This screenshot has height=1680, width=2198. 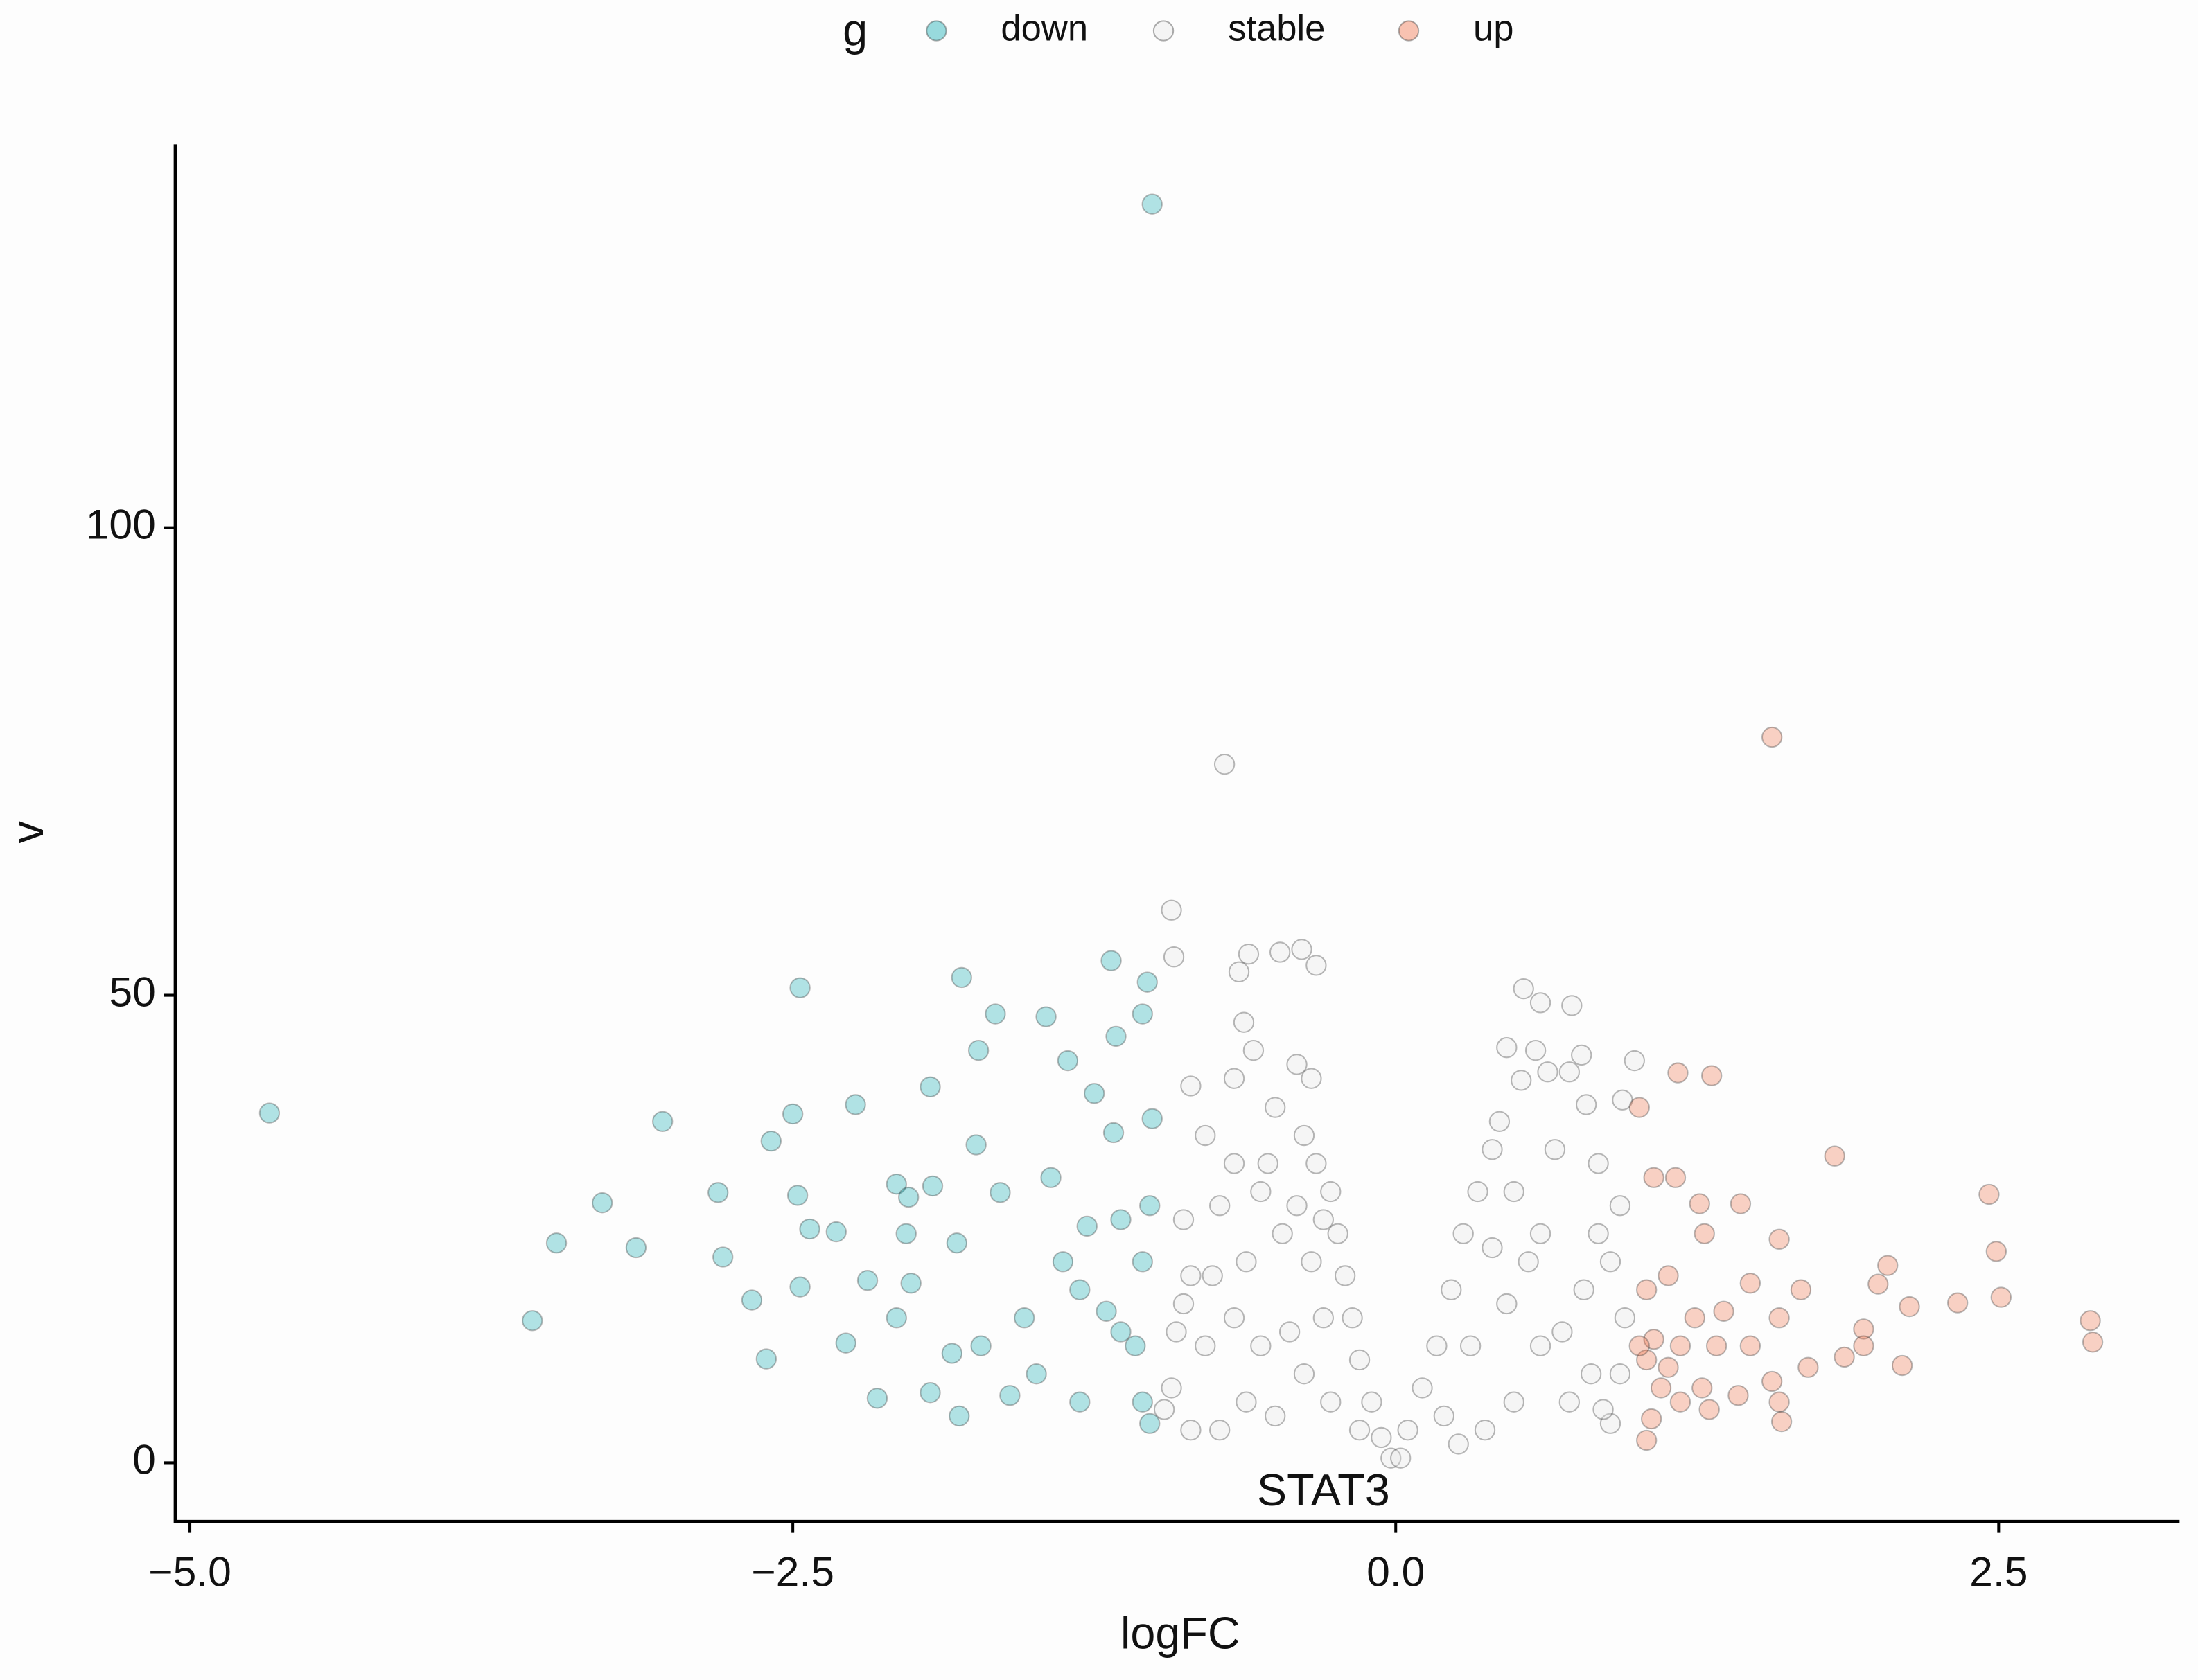 I want to click on y-axis-title: v, so click(x=27, y=832).